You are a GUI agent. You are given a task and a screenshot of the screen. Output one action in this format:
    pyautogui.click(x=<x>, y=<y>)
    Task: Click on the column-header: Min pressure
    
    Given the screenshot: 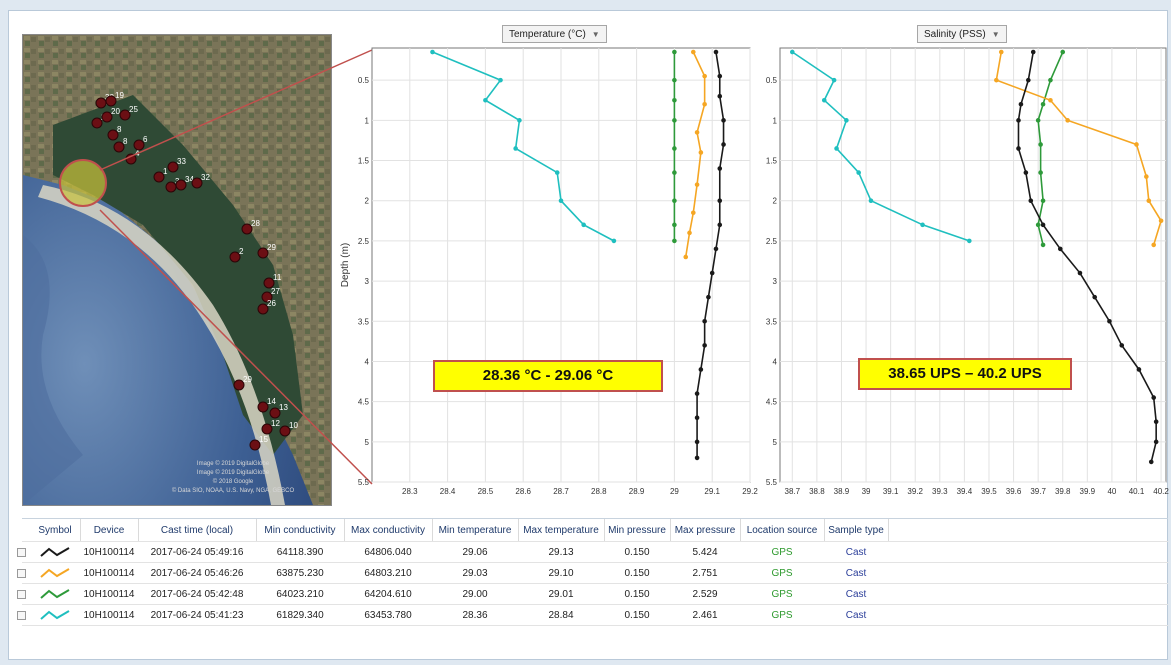 What is the action you would take?
    pyautogui.click(x=637, y=530)
    